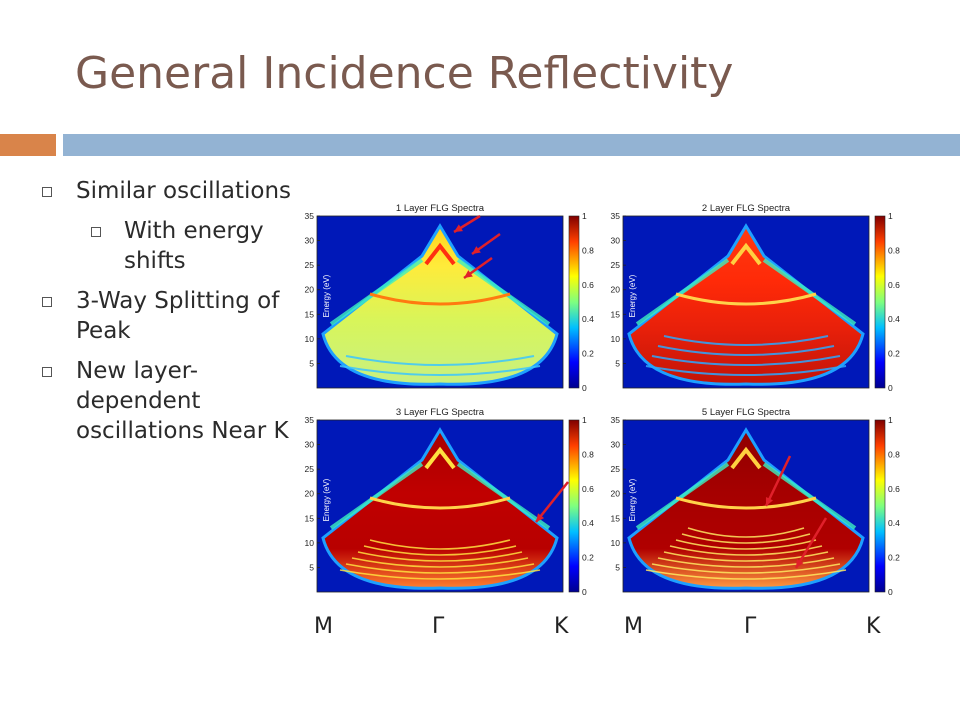 This screenshot has height=720, width=960. What do you see at coordinates (184, 191) in the screenshot?
I see `bullet-text: Similar oscillations` at bounding box center [184, 191].